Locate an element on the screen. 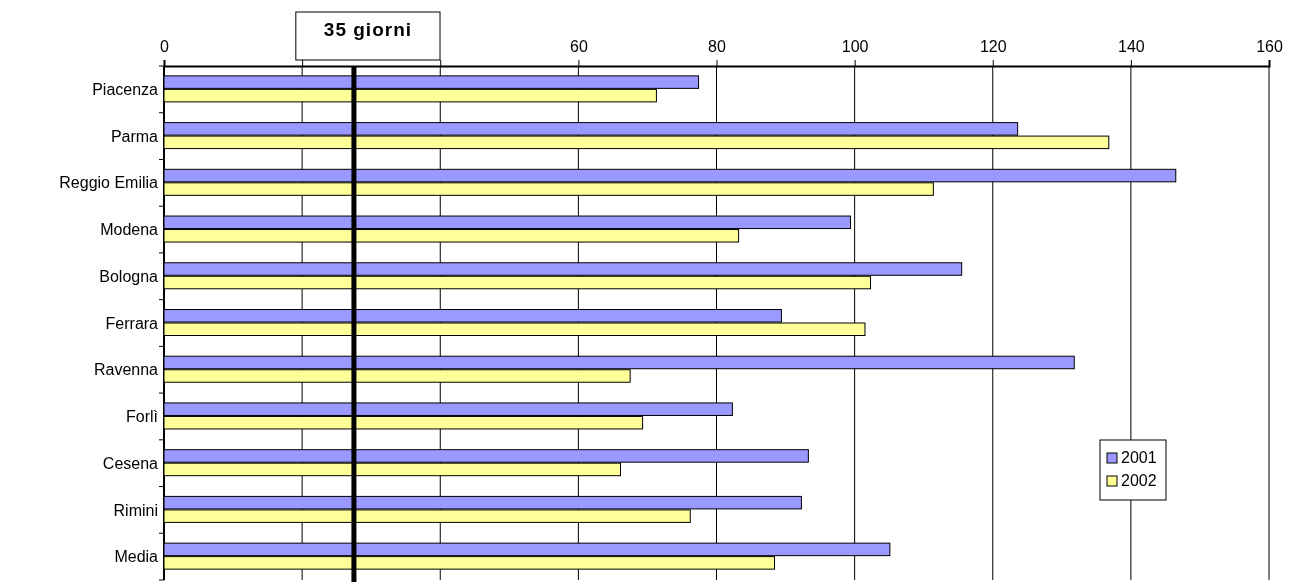  y-tick-label: Bologna is located at coordinates (129, 276).